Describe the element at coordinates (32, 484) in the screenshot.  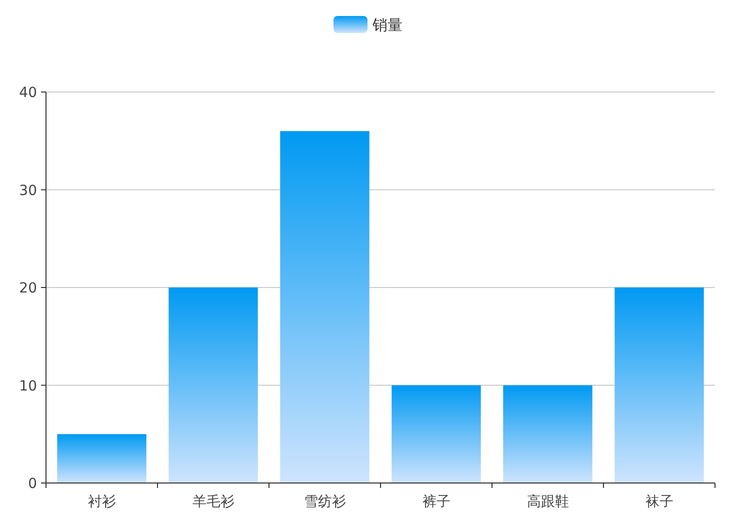
I see `y-tick-label: 0` at that location.